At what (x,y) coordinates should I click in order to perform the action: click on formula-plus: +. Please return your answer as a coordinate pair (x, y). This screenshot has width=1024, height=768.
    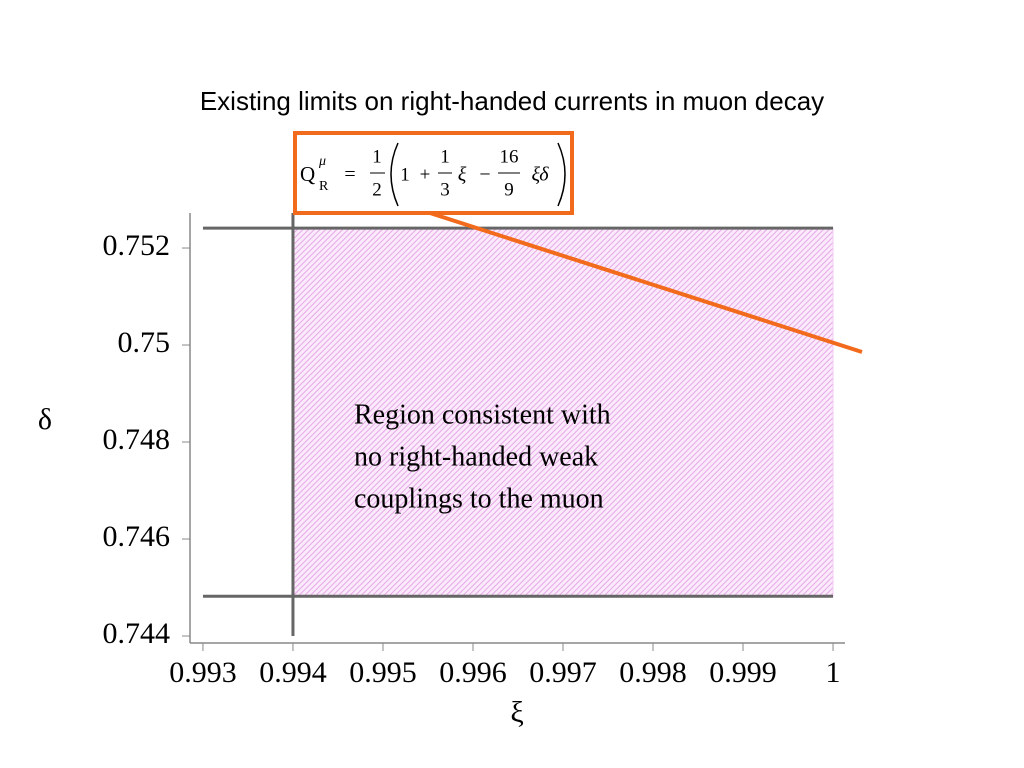
    Looking at the image, I should click on (425, 174).